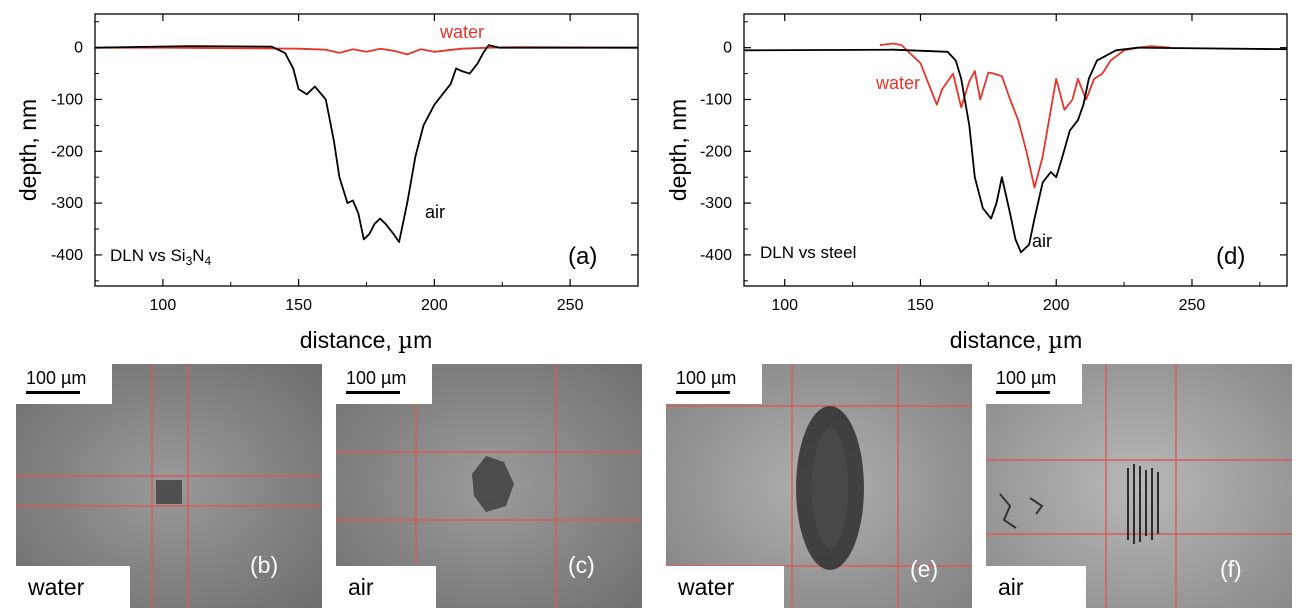  What do you see at coordinates (169, 486) in the screenshot?
I see `micrograph-b: 100 µm water (b)` at bounding box center [169, 486].